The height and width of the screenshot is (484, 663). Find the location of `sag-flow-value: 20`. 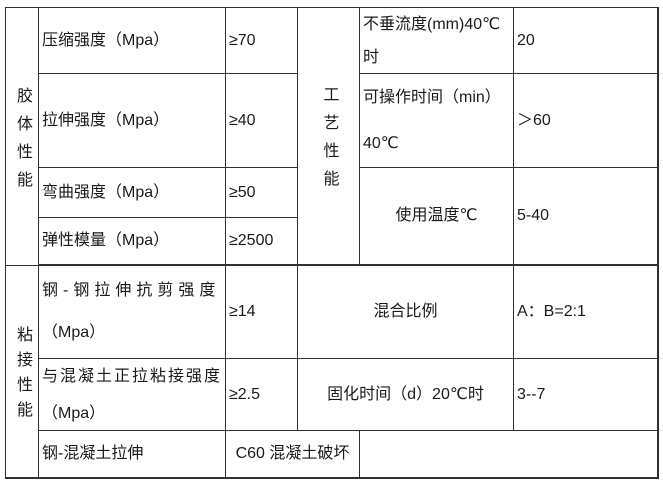

sag-flow-value: 20 is located at coordinates (586, 41).